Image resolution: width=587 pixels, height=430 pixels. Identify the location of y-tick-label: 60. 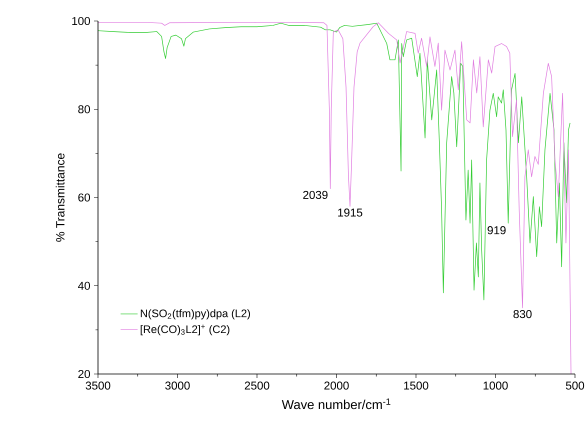
(84, 197).